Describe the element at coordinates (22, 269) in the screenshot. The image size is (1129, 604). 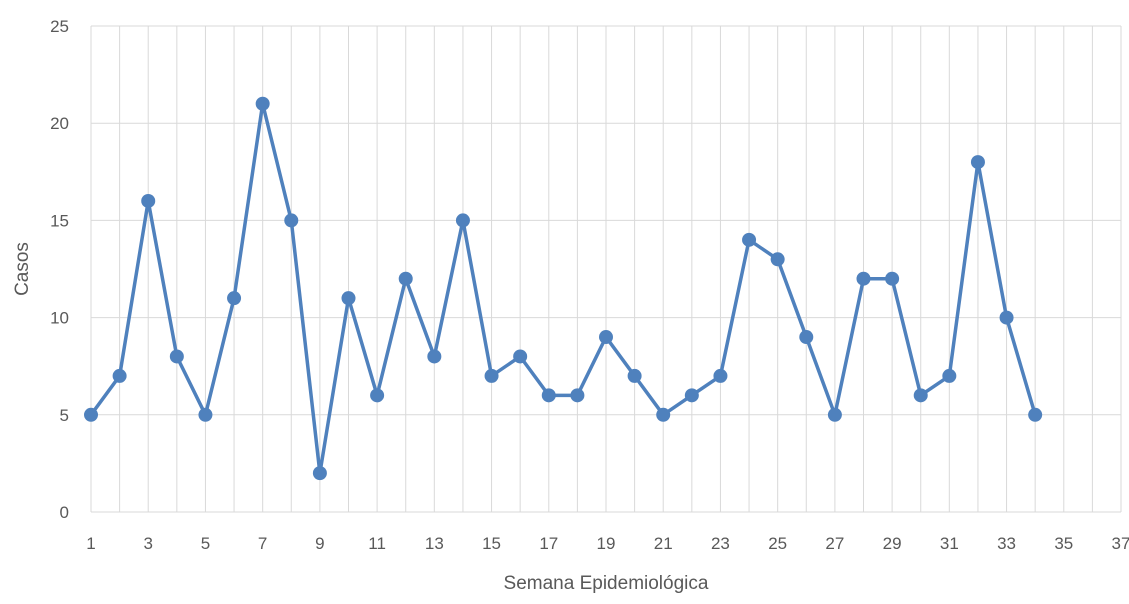
I see `y-axis-title: Casos` at that location.